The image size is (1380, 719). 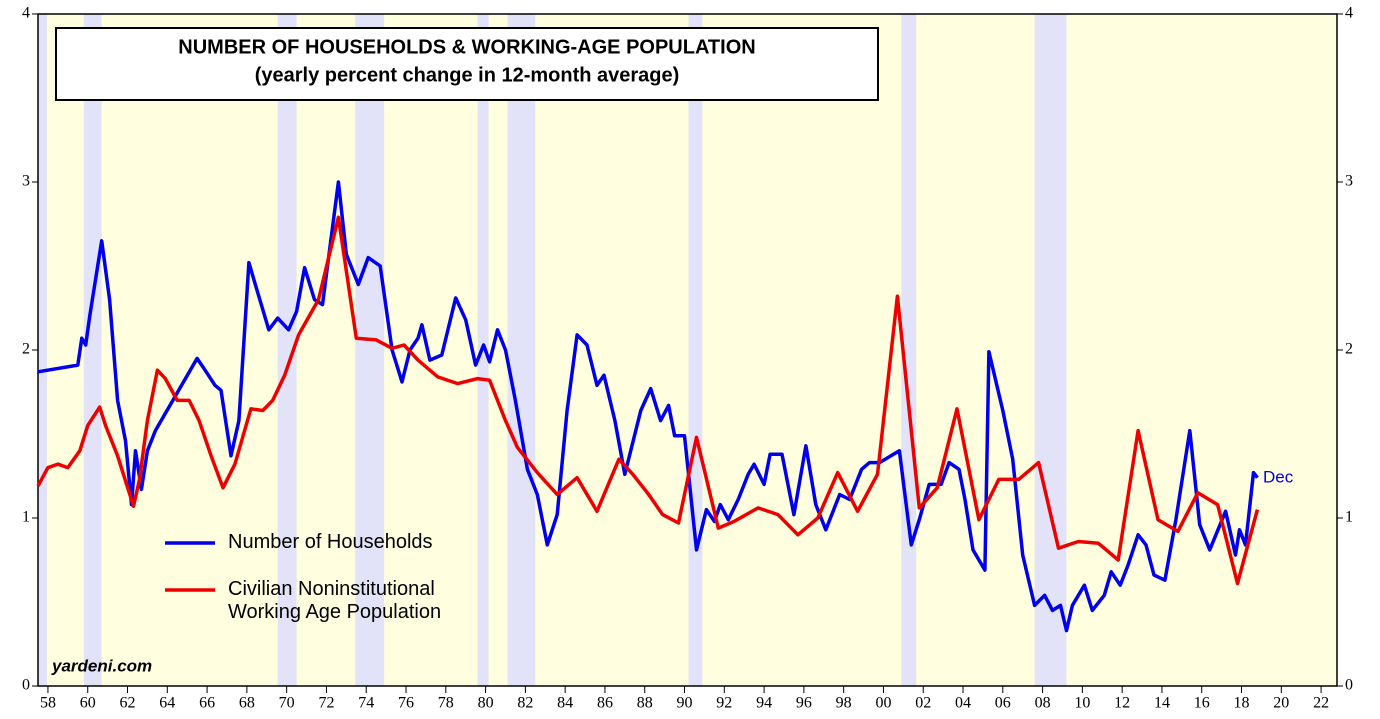 What do you see at coordinates (1162, 703) in the screenshot?
I see `x-tick-label: 14` at bounding box center [1162, 703].